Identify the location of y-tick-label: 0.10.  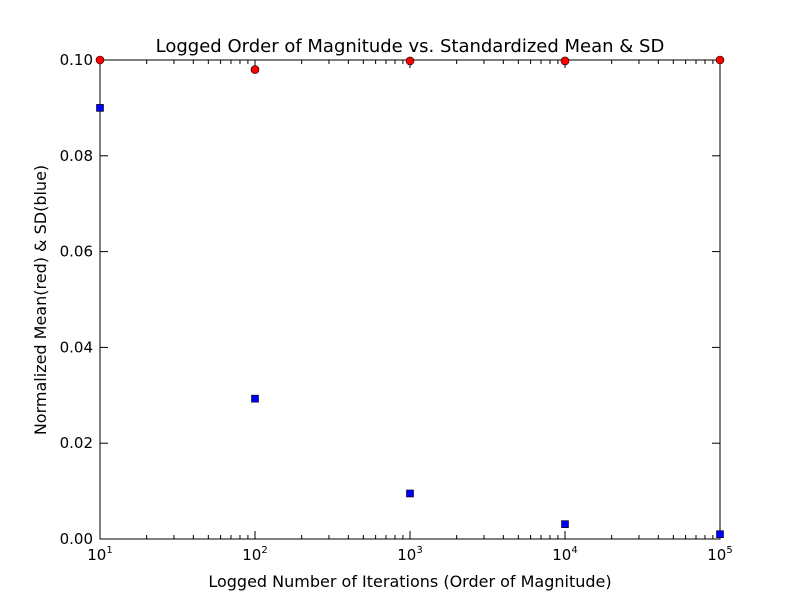
(76, 60).